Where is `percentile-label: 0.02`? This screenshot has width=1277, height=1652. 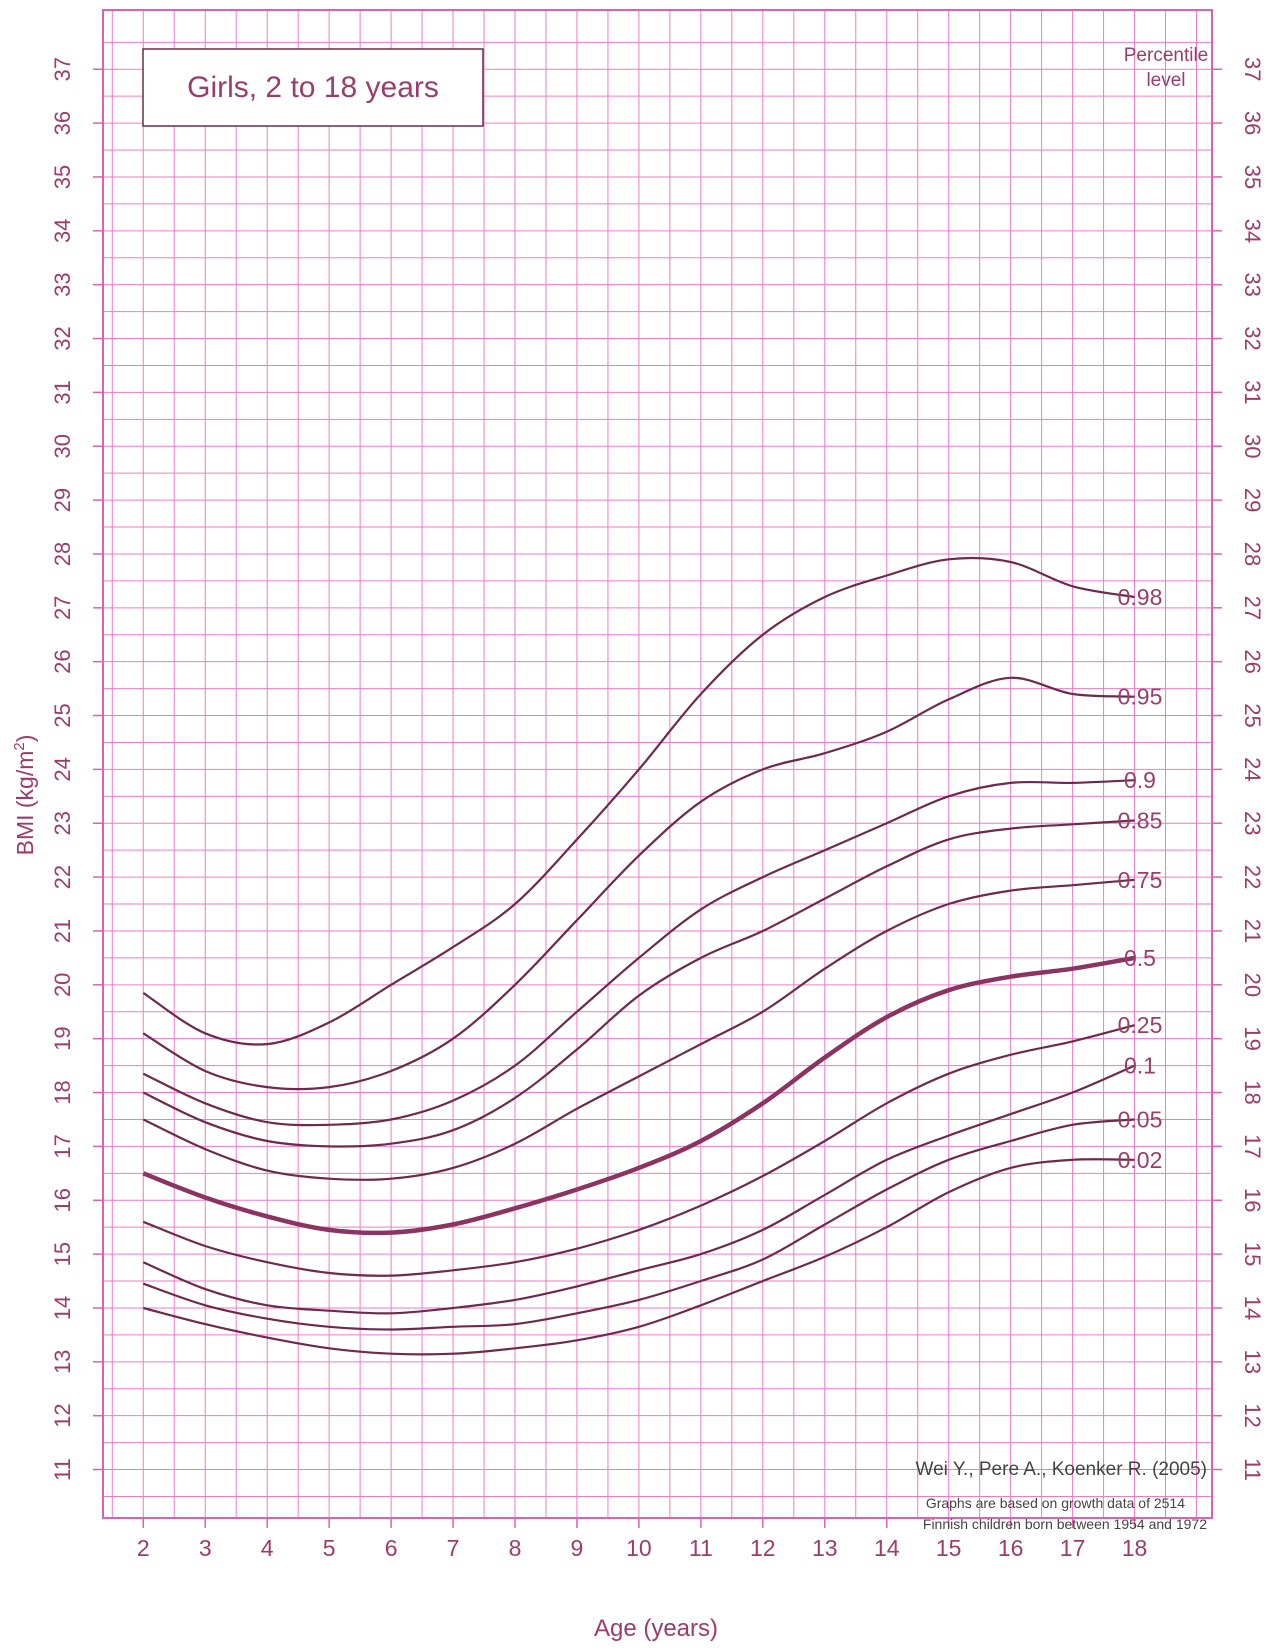 percentile-label: 0.02 is located at coordinates (1140, 1160).